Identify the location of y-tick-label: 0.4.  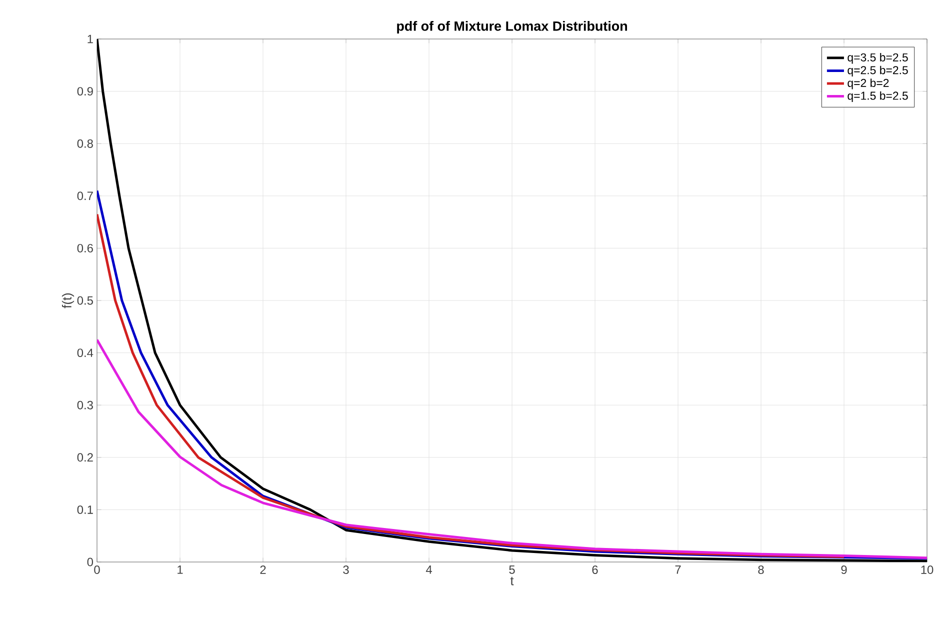
(85, 353).